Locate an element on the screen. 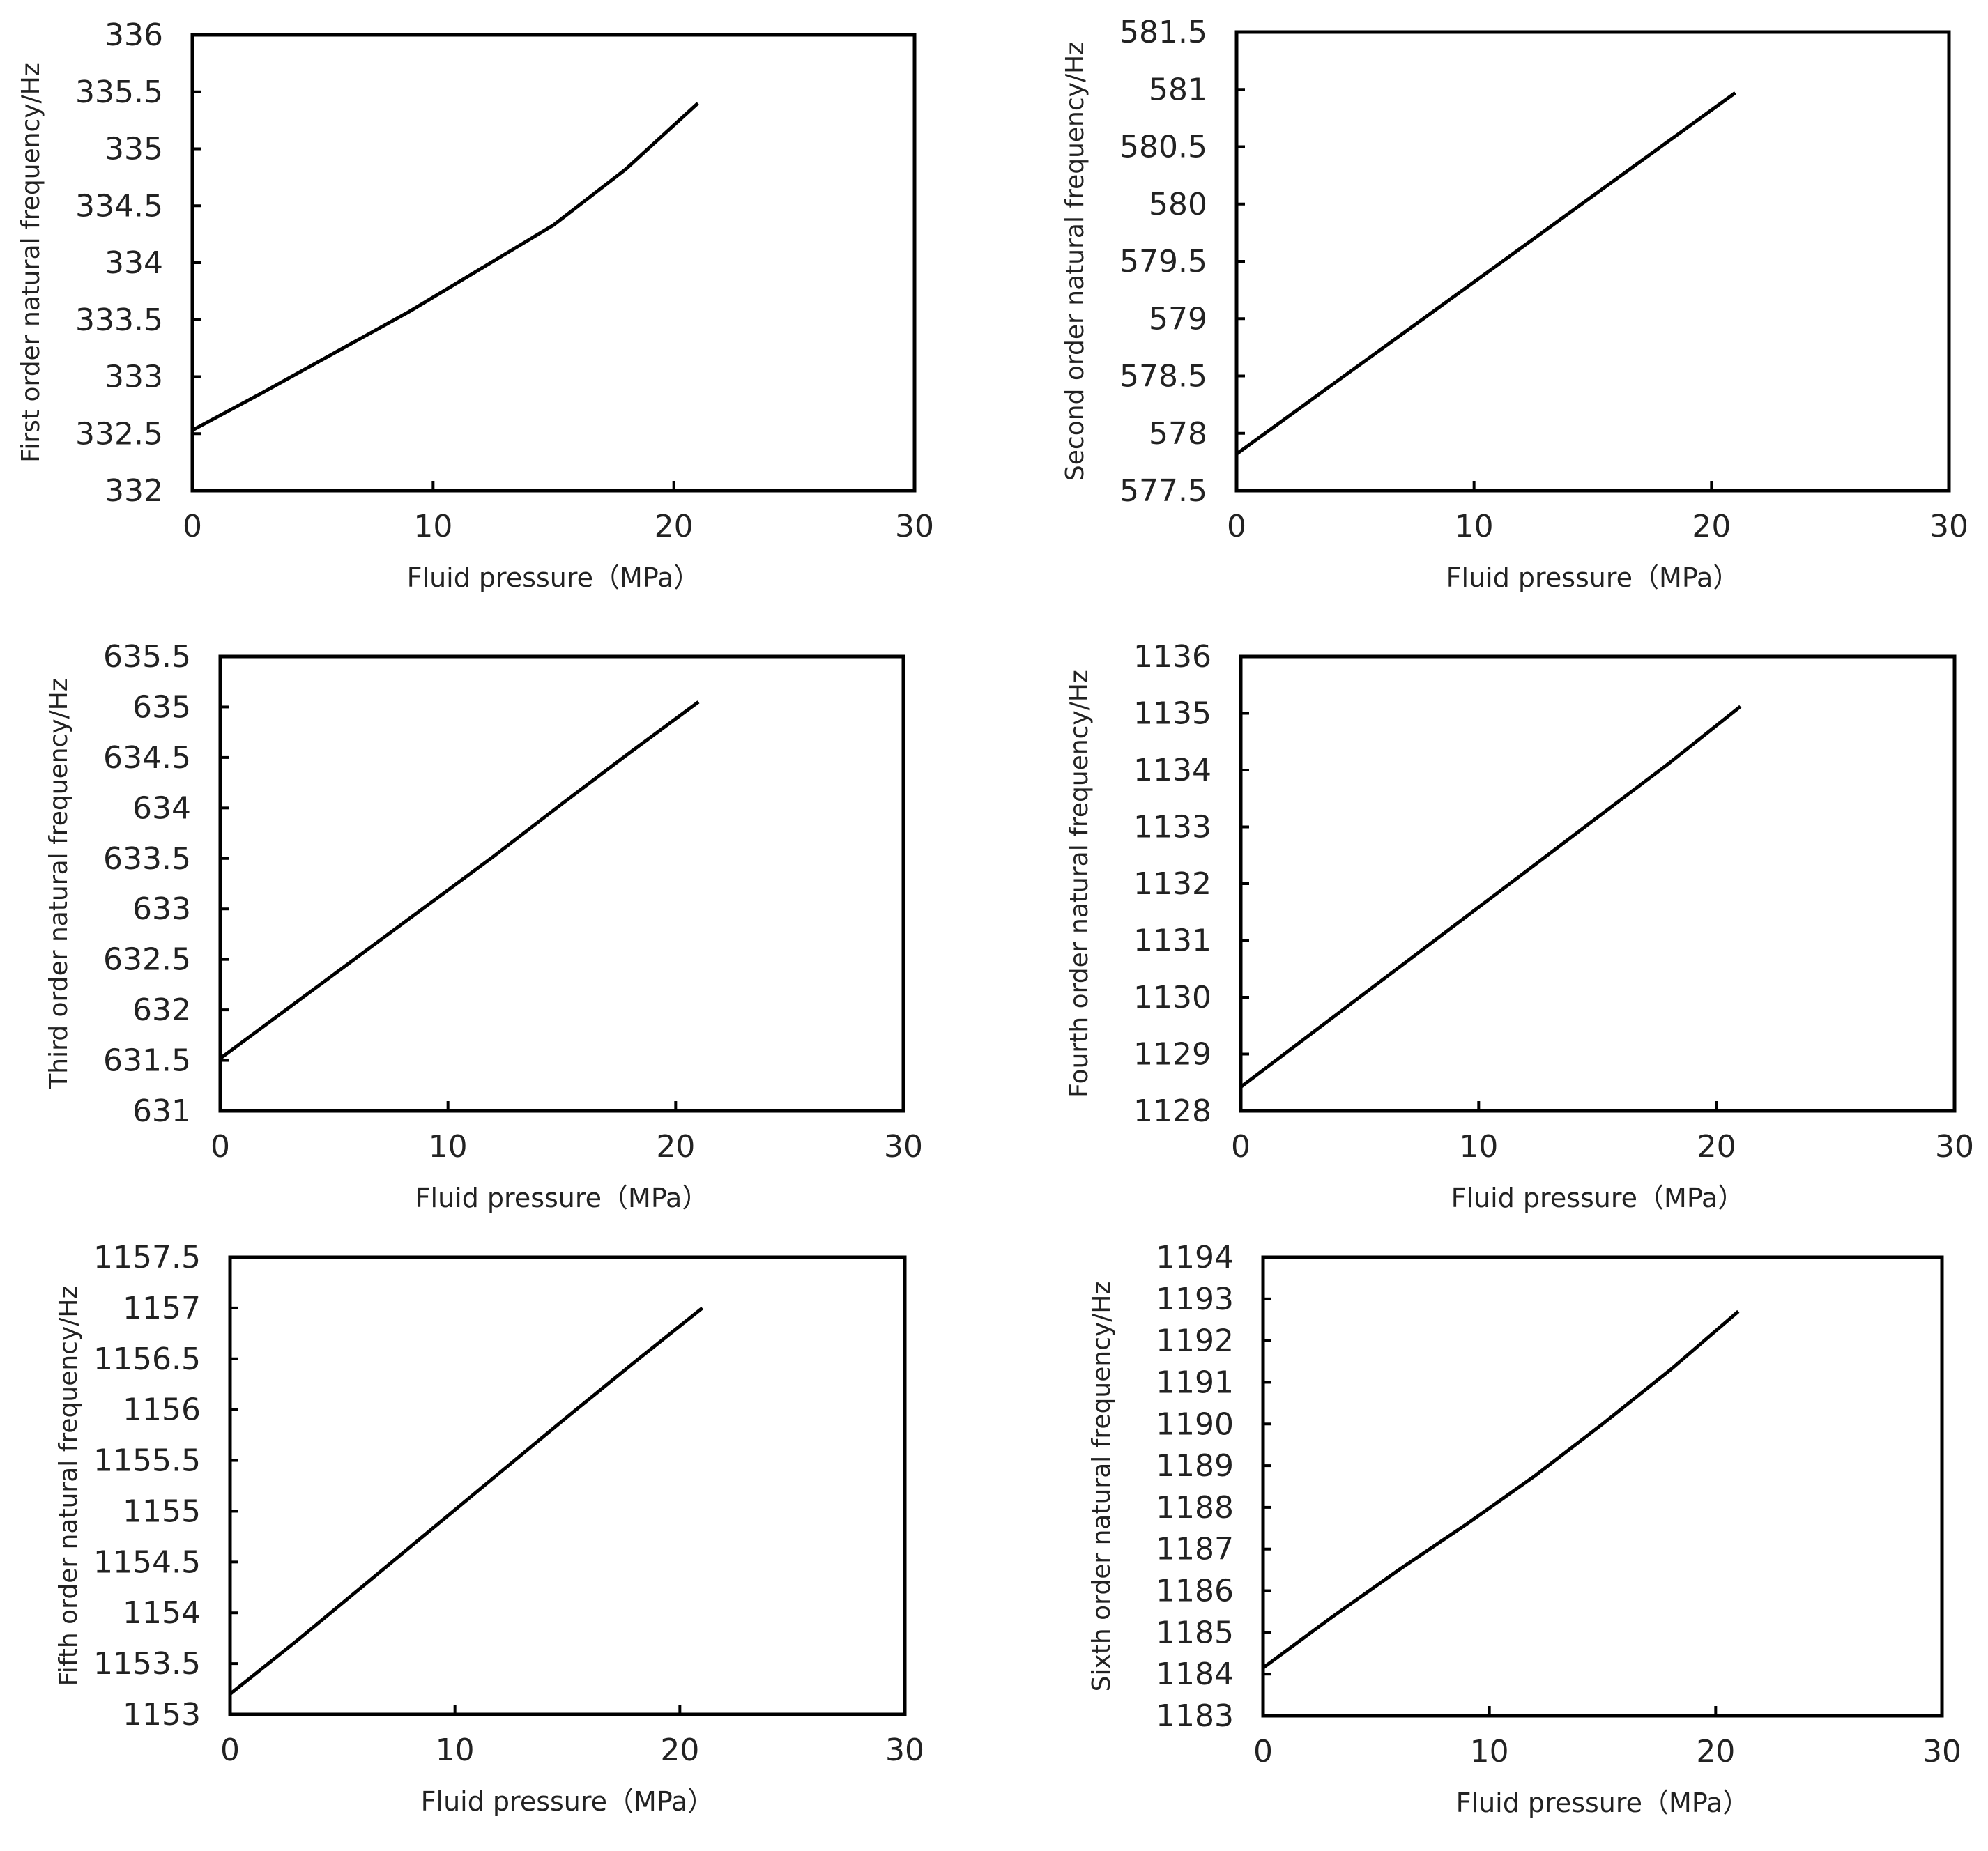 Image resolution: width=1988 pixels, height=1851 pixels. y-tick-label: 1191 is located at coordinates (1195, 1382).